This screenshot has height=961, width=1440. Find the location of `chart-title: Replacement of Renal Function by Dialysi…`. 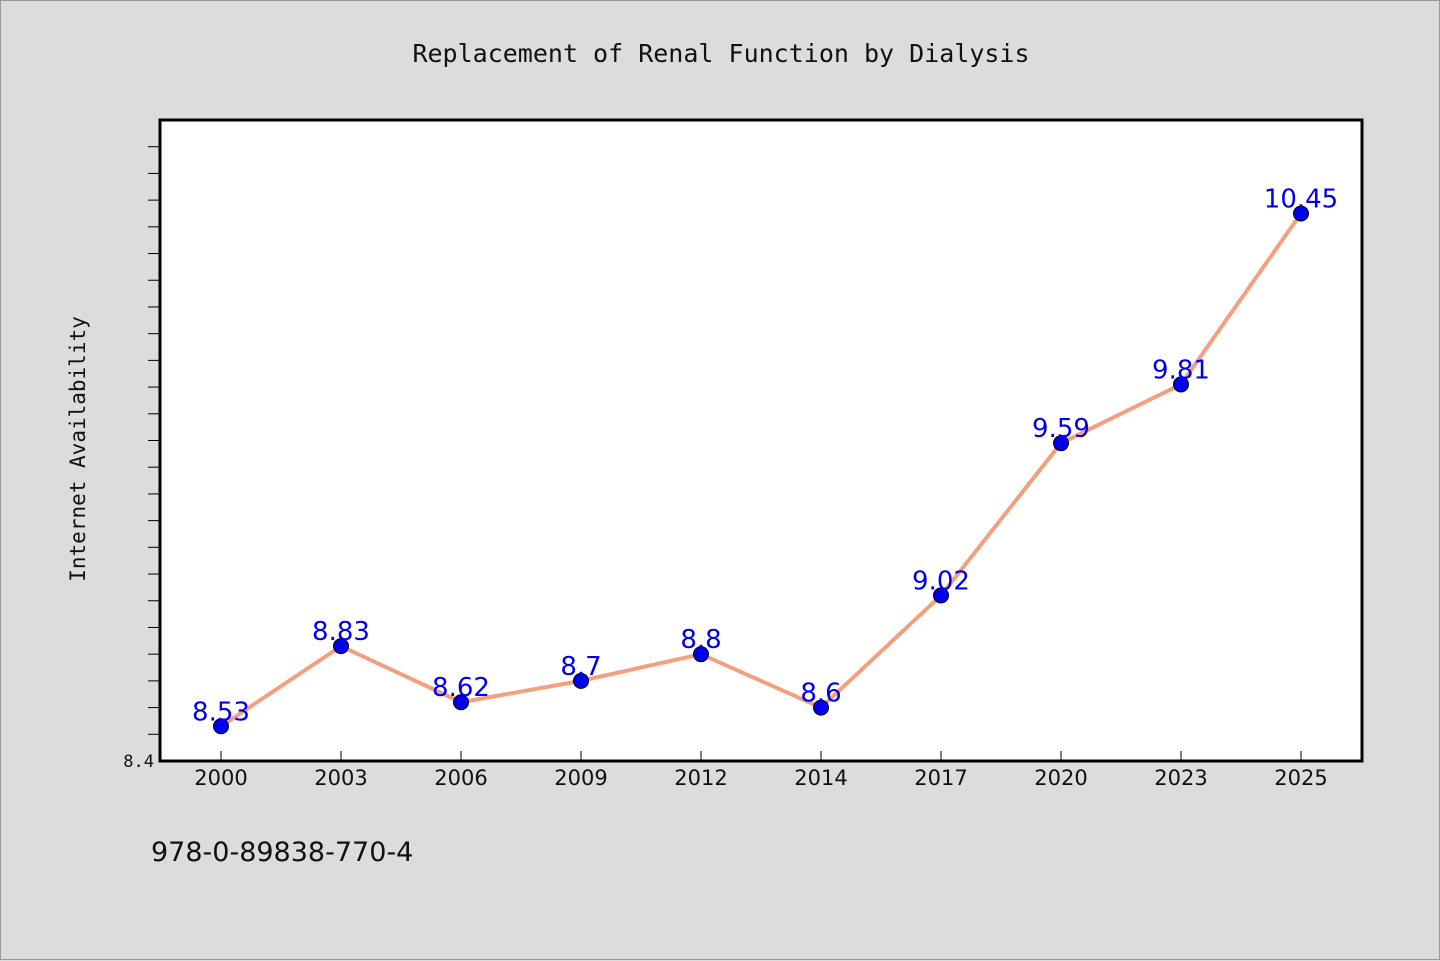

chart-title: Replacement of Renal Function by Dialysi… is located at coordinates (720, 53).